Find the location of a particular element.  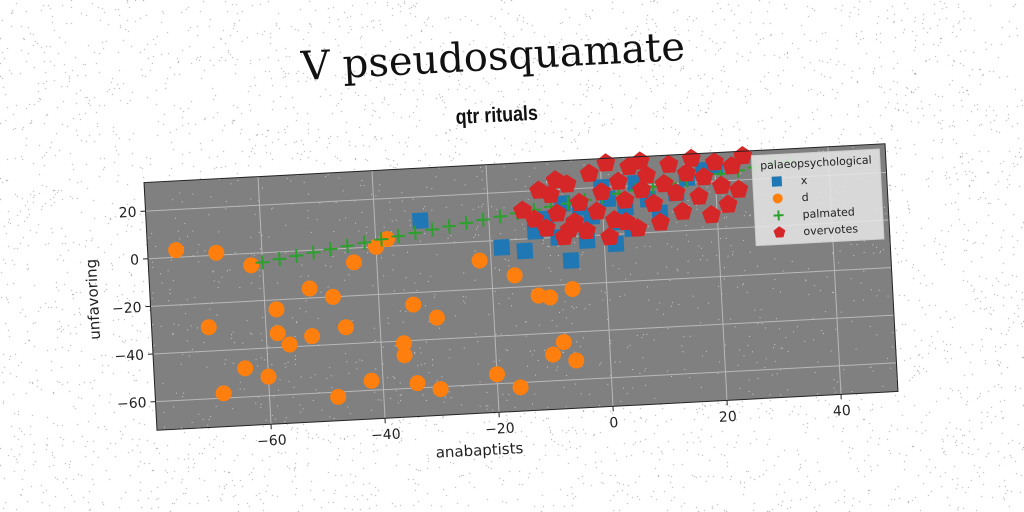

legend-marker-overvotes is located at coordinates (779, 232).